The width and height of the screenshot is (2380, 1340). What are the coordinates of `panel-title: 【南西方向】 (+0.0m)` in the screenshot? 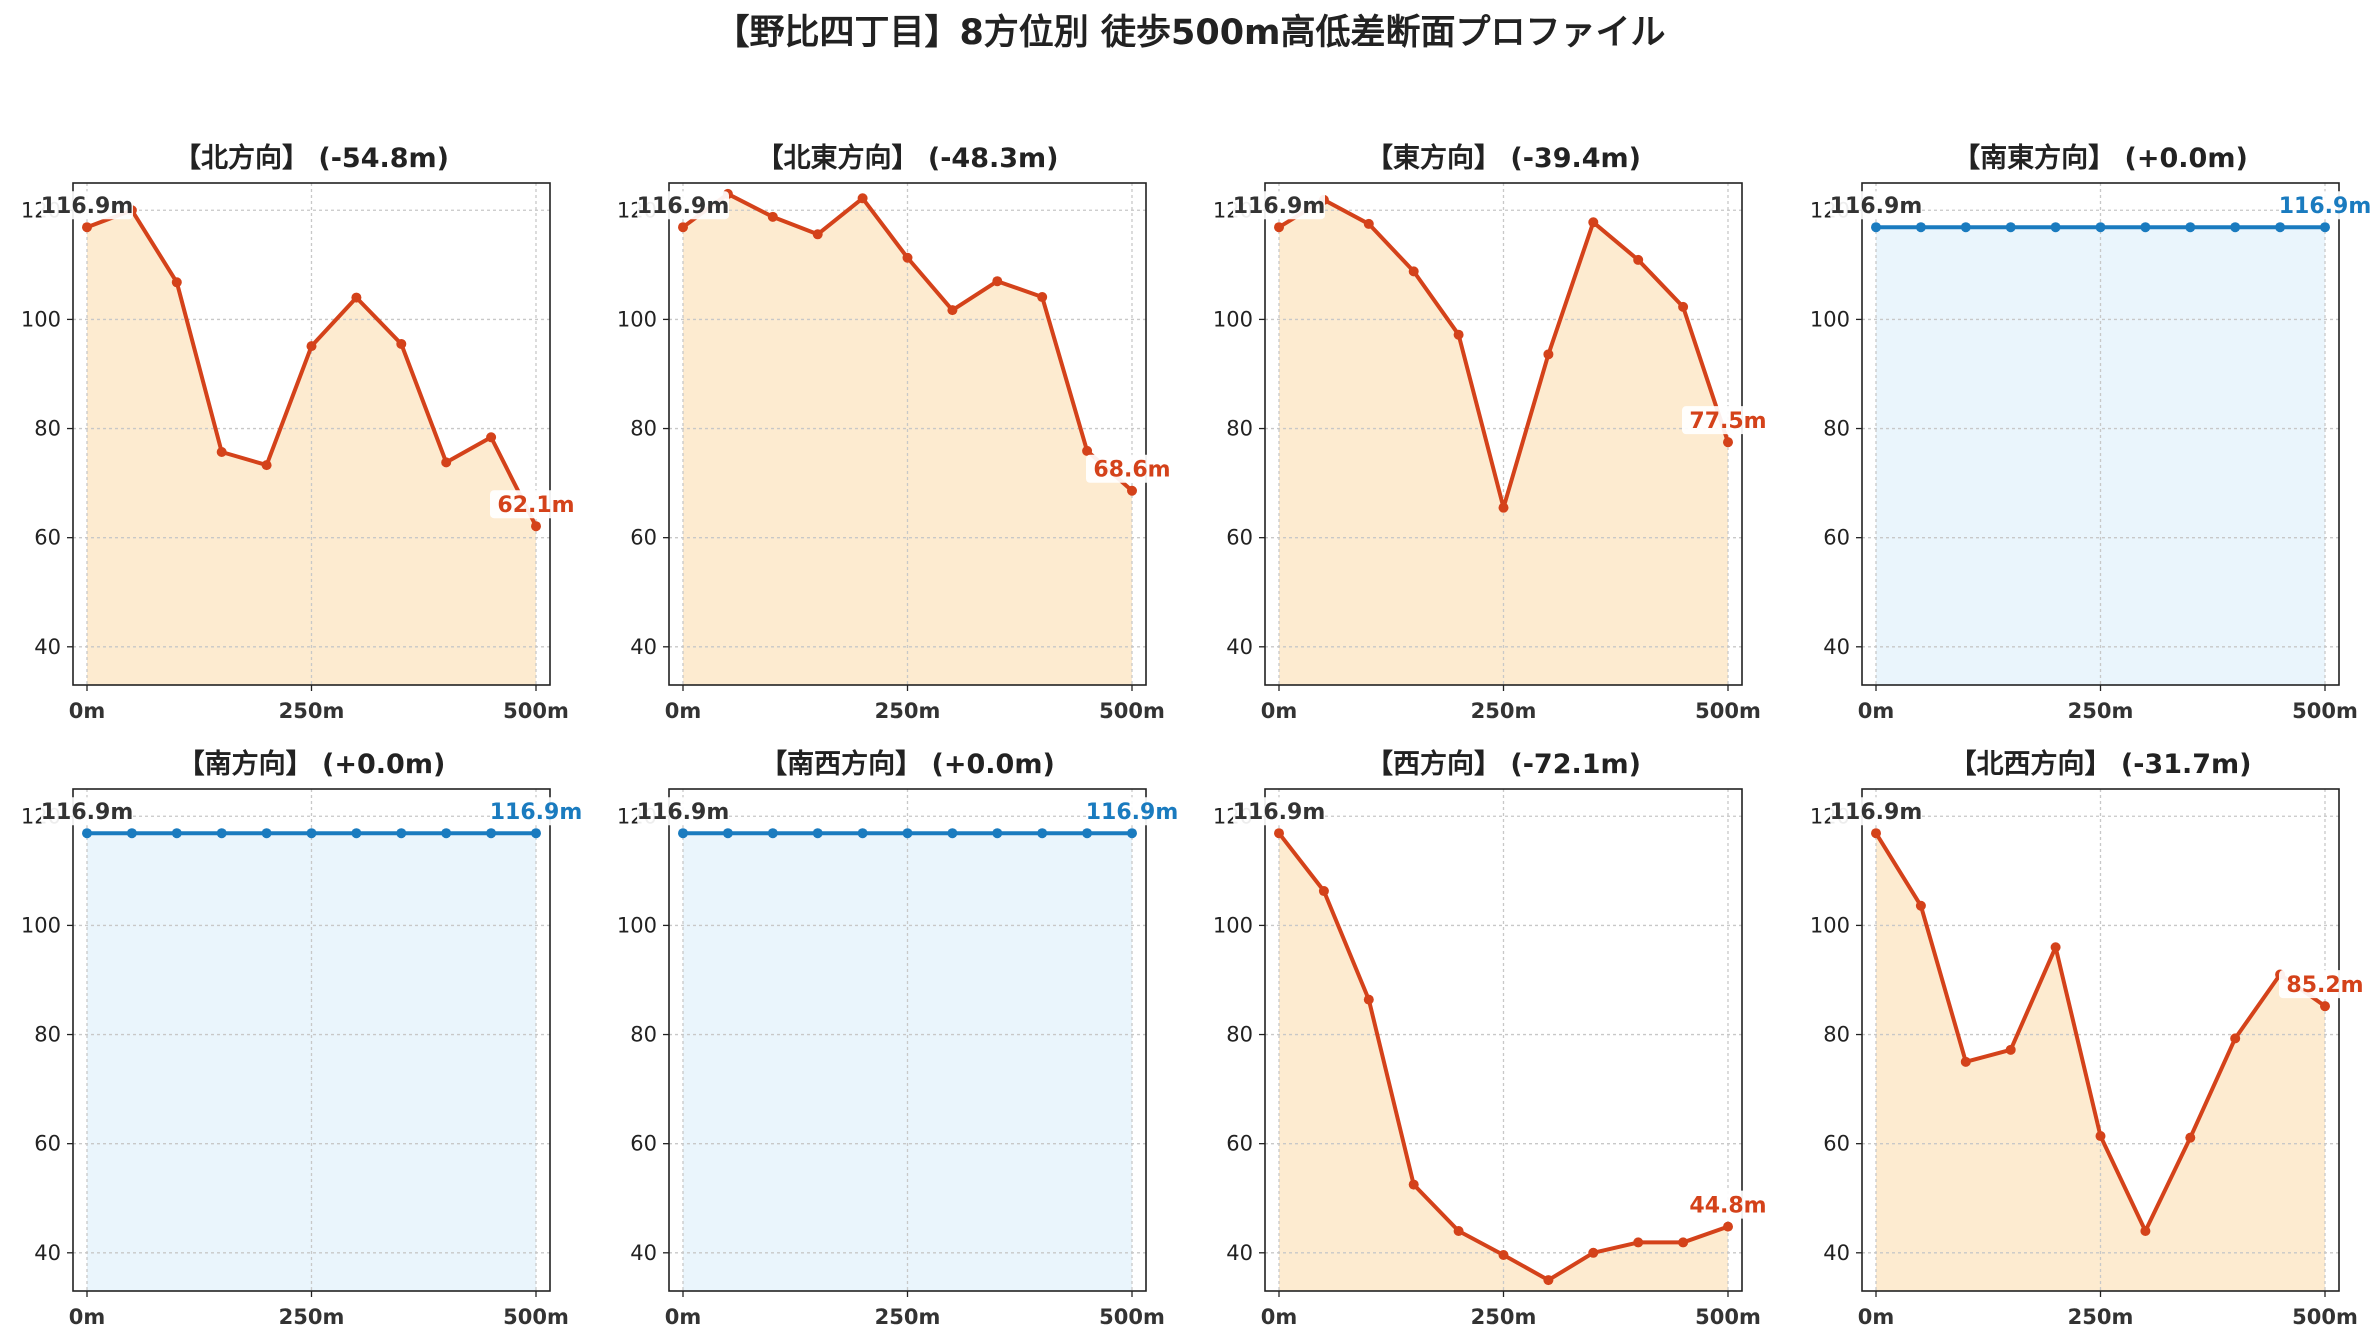 It's located at (907, 764).